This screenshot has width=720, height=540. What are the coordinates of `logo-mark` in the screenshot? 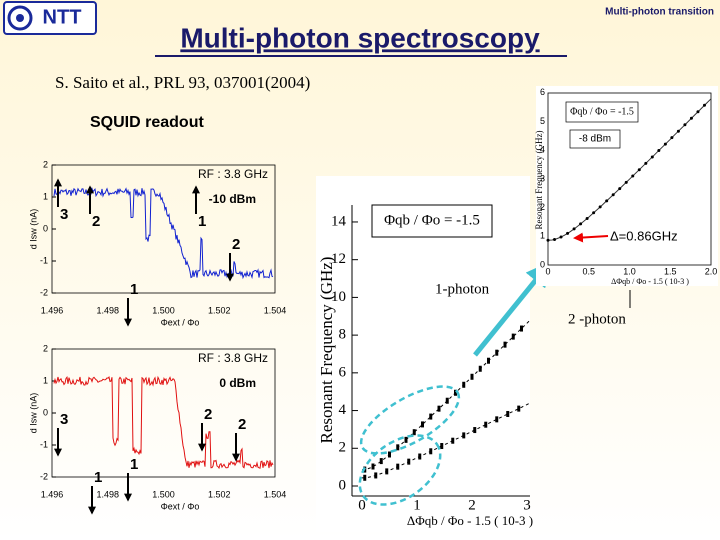 It's located at (20, 18).